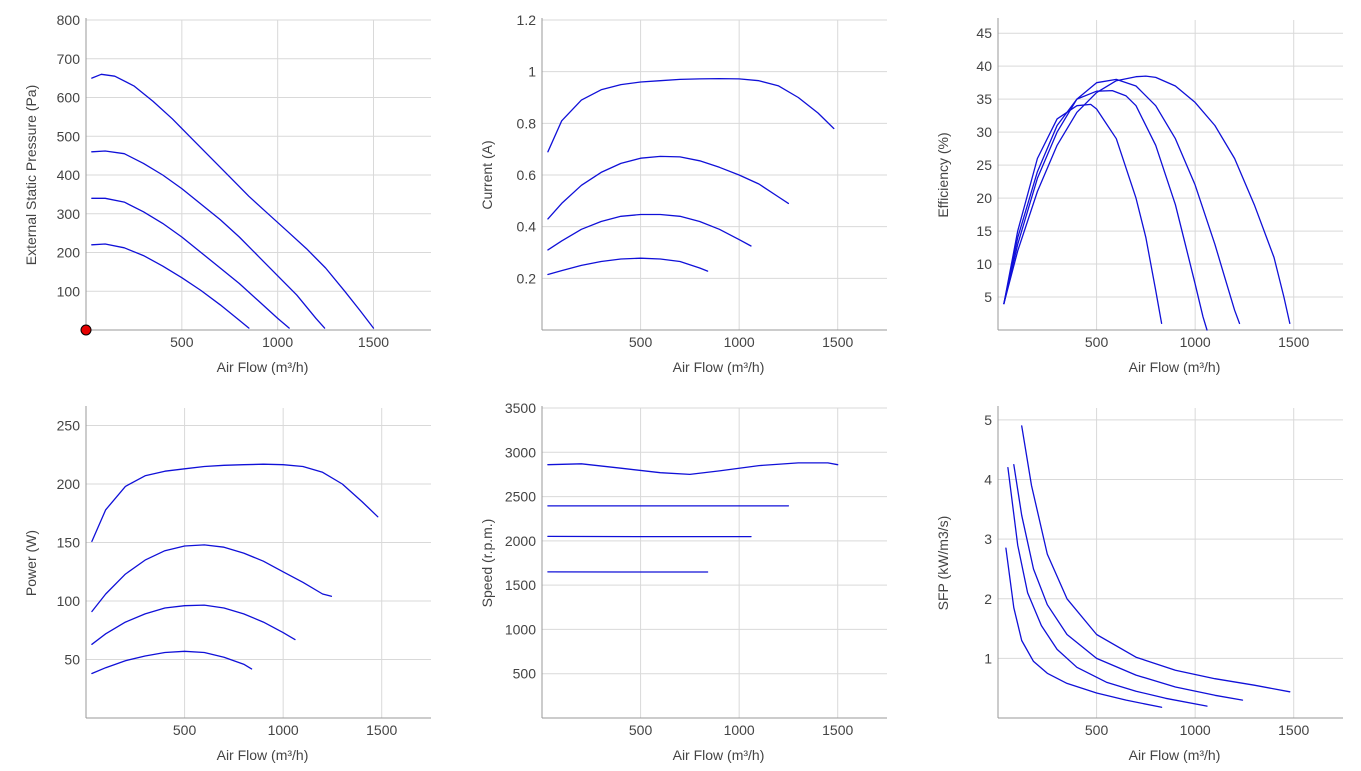  I want to click on y-axis-label: Efficiency (%), so click(943, 174).